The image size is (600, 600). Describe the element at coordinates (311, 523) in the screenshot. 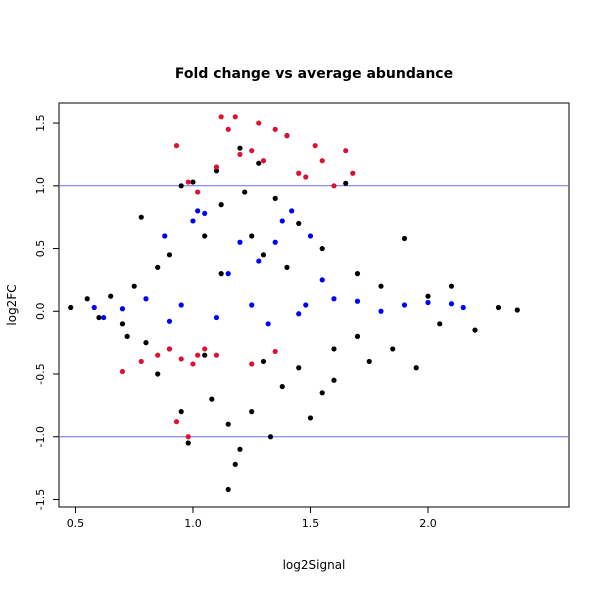

I see `x-tick-label-2: 1.5` at that location.